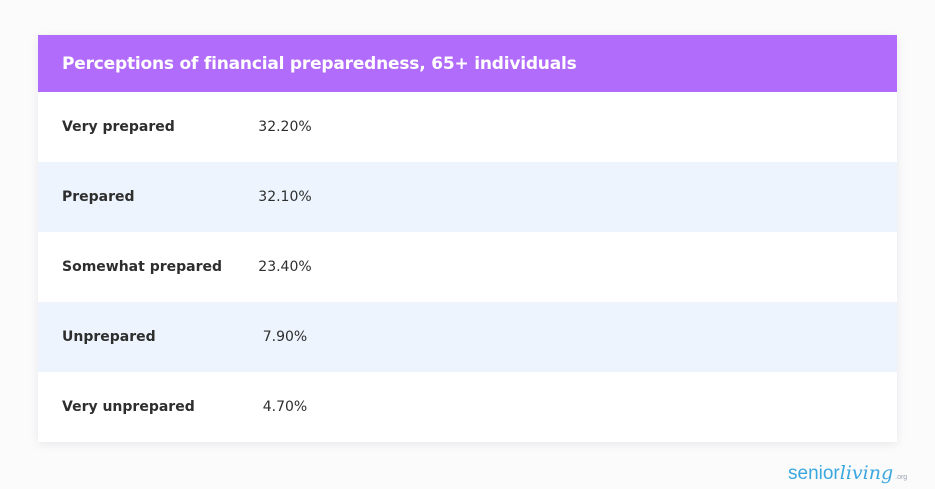 Image resolution: width=935 pixels, height=489 pixels. What do you see at coordinates (467, 407) in the screenshot?
I see `table-row: Very unprepared 4.70%` at bounding box center [467, 407].